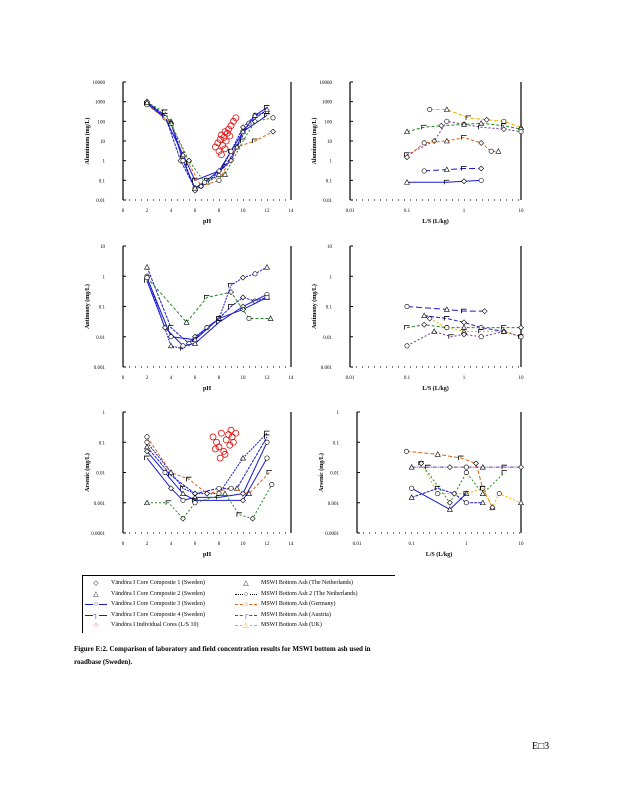  I want to click on legend-item: ○ MSWI Bottom Ash (Germany), so click(285, 604).